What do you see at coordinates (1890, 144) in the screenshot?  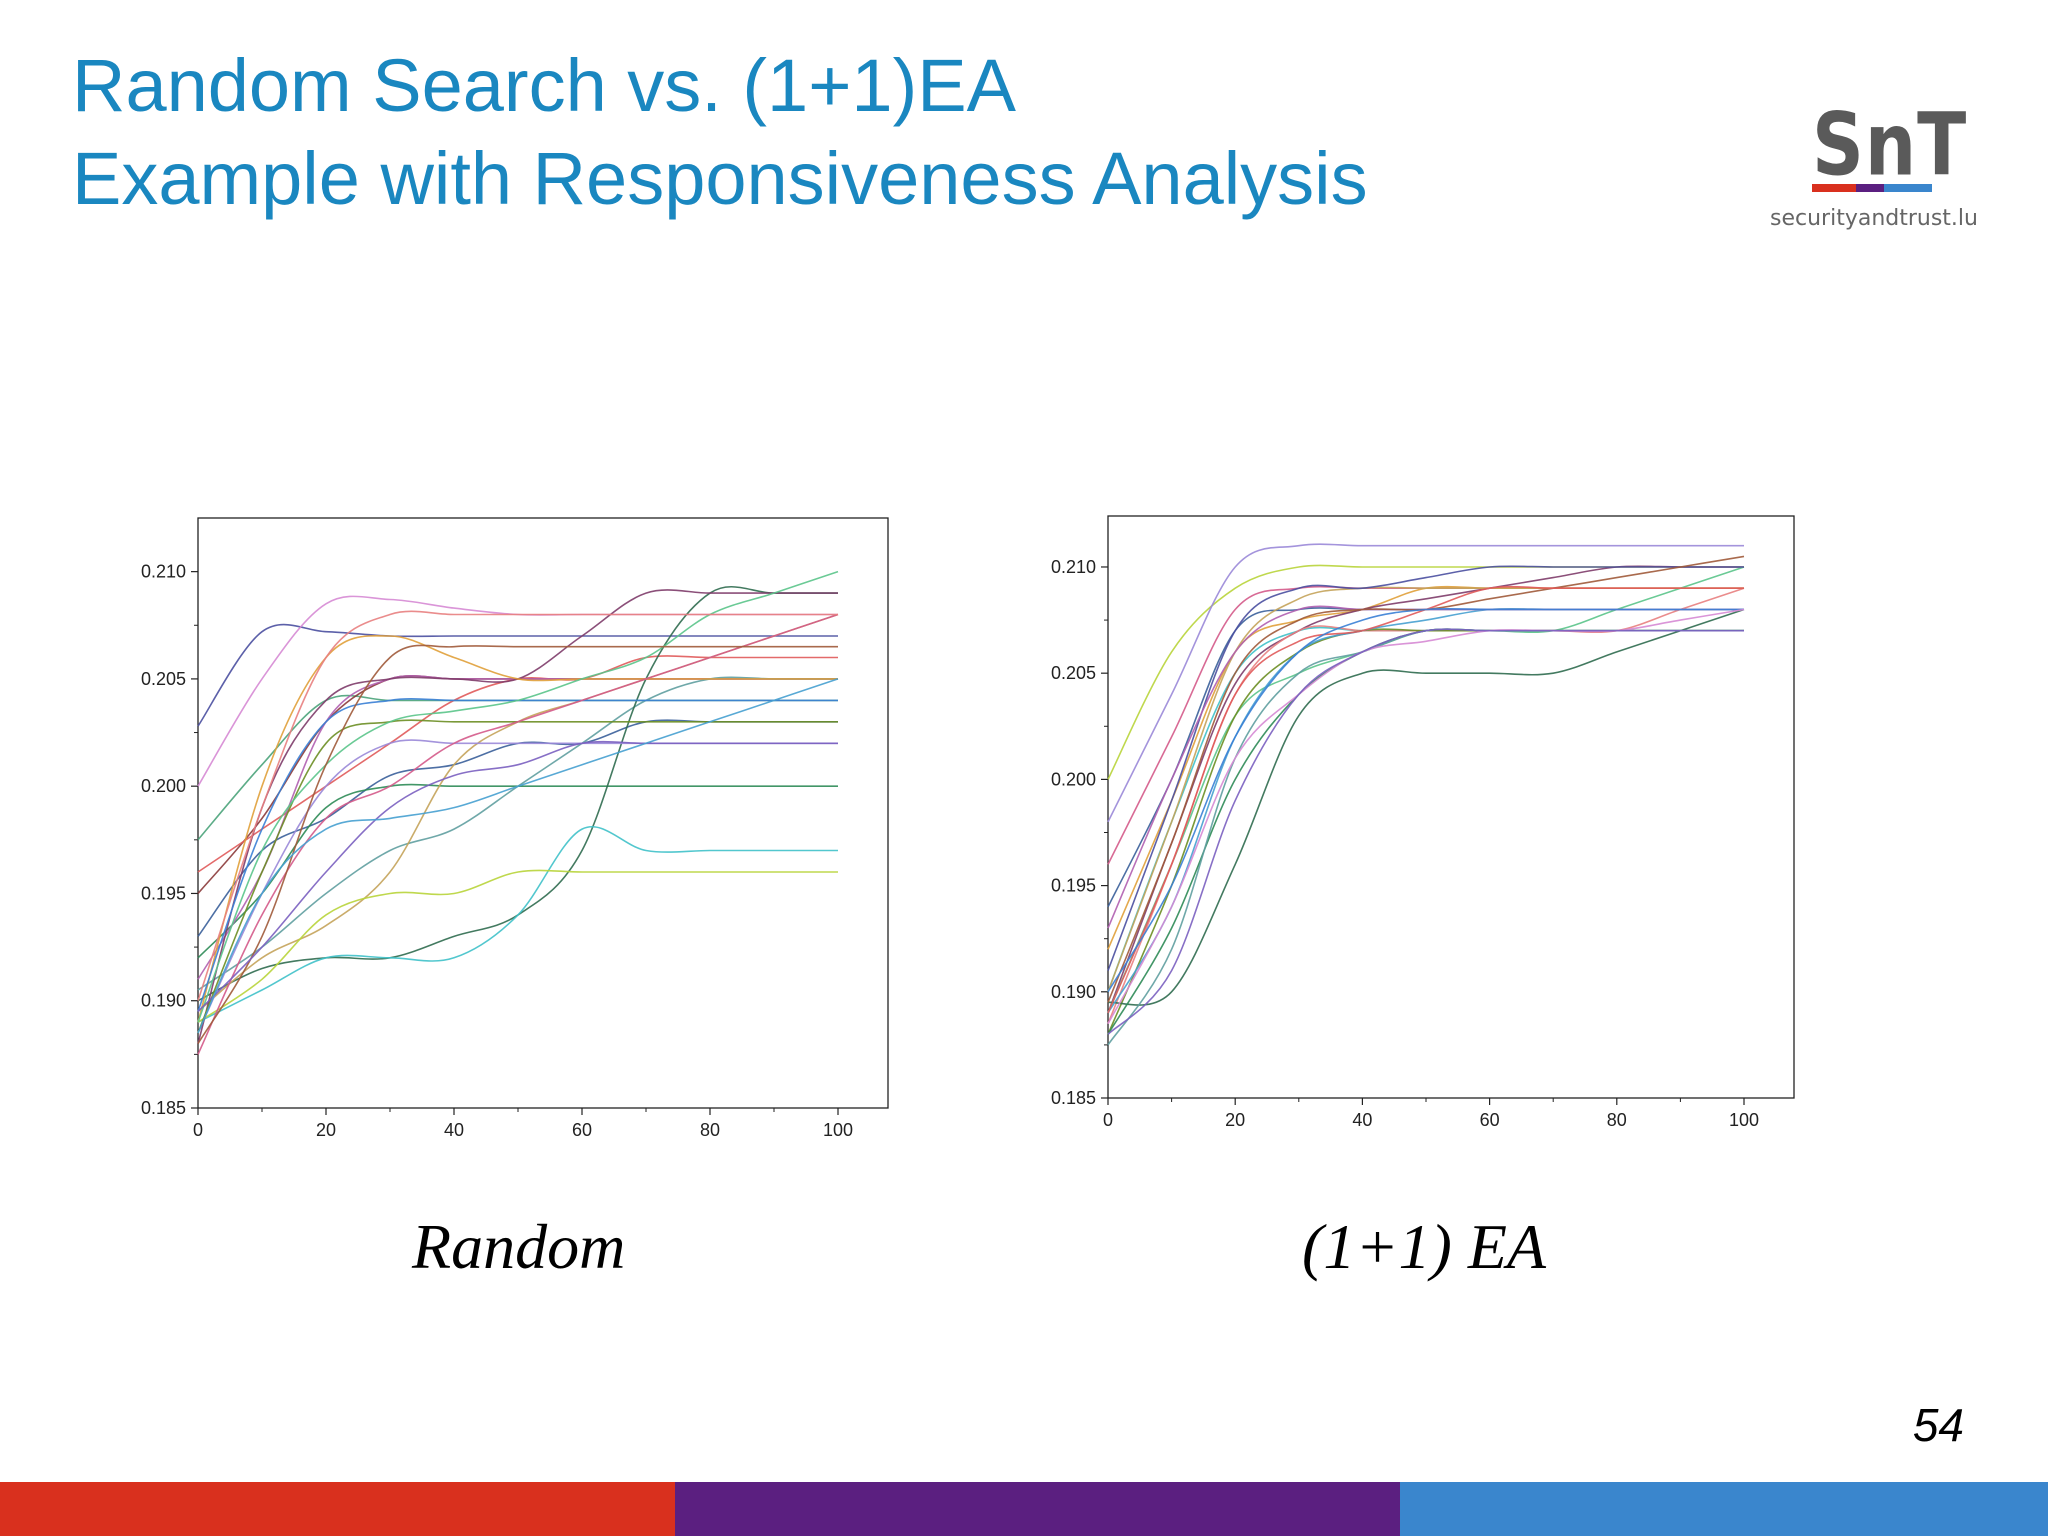 I see `logo-mark: SnT` at bounding box center [1890, 144].